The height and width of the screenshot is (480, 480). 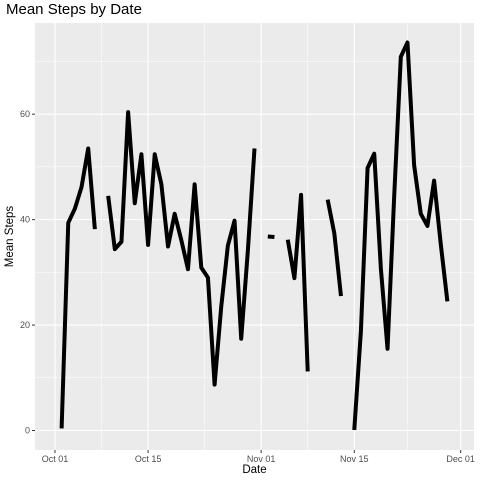 I want to click on x-tick-label: Oct 15, so click(x=148, y=459).